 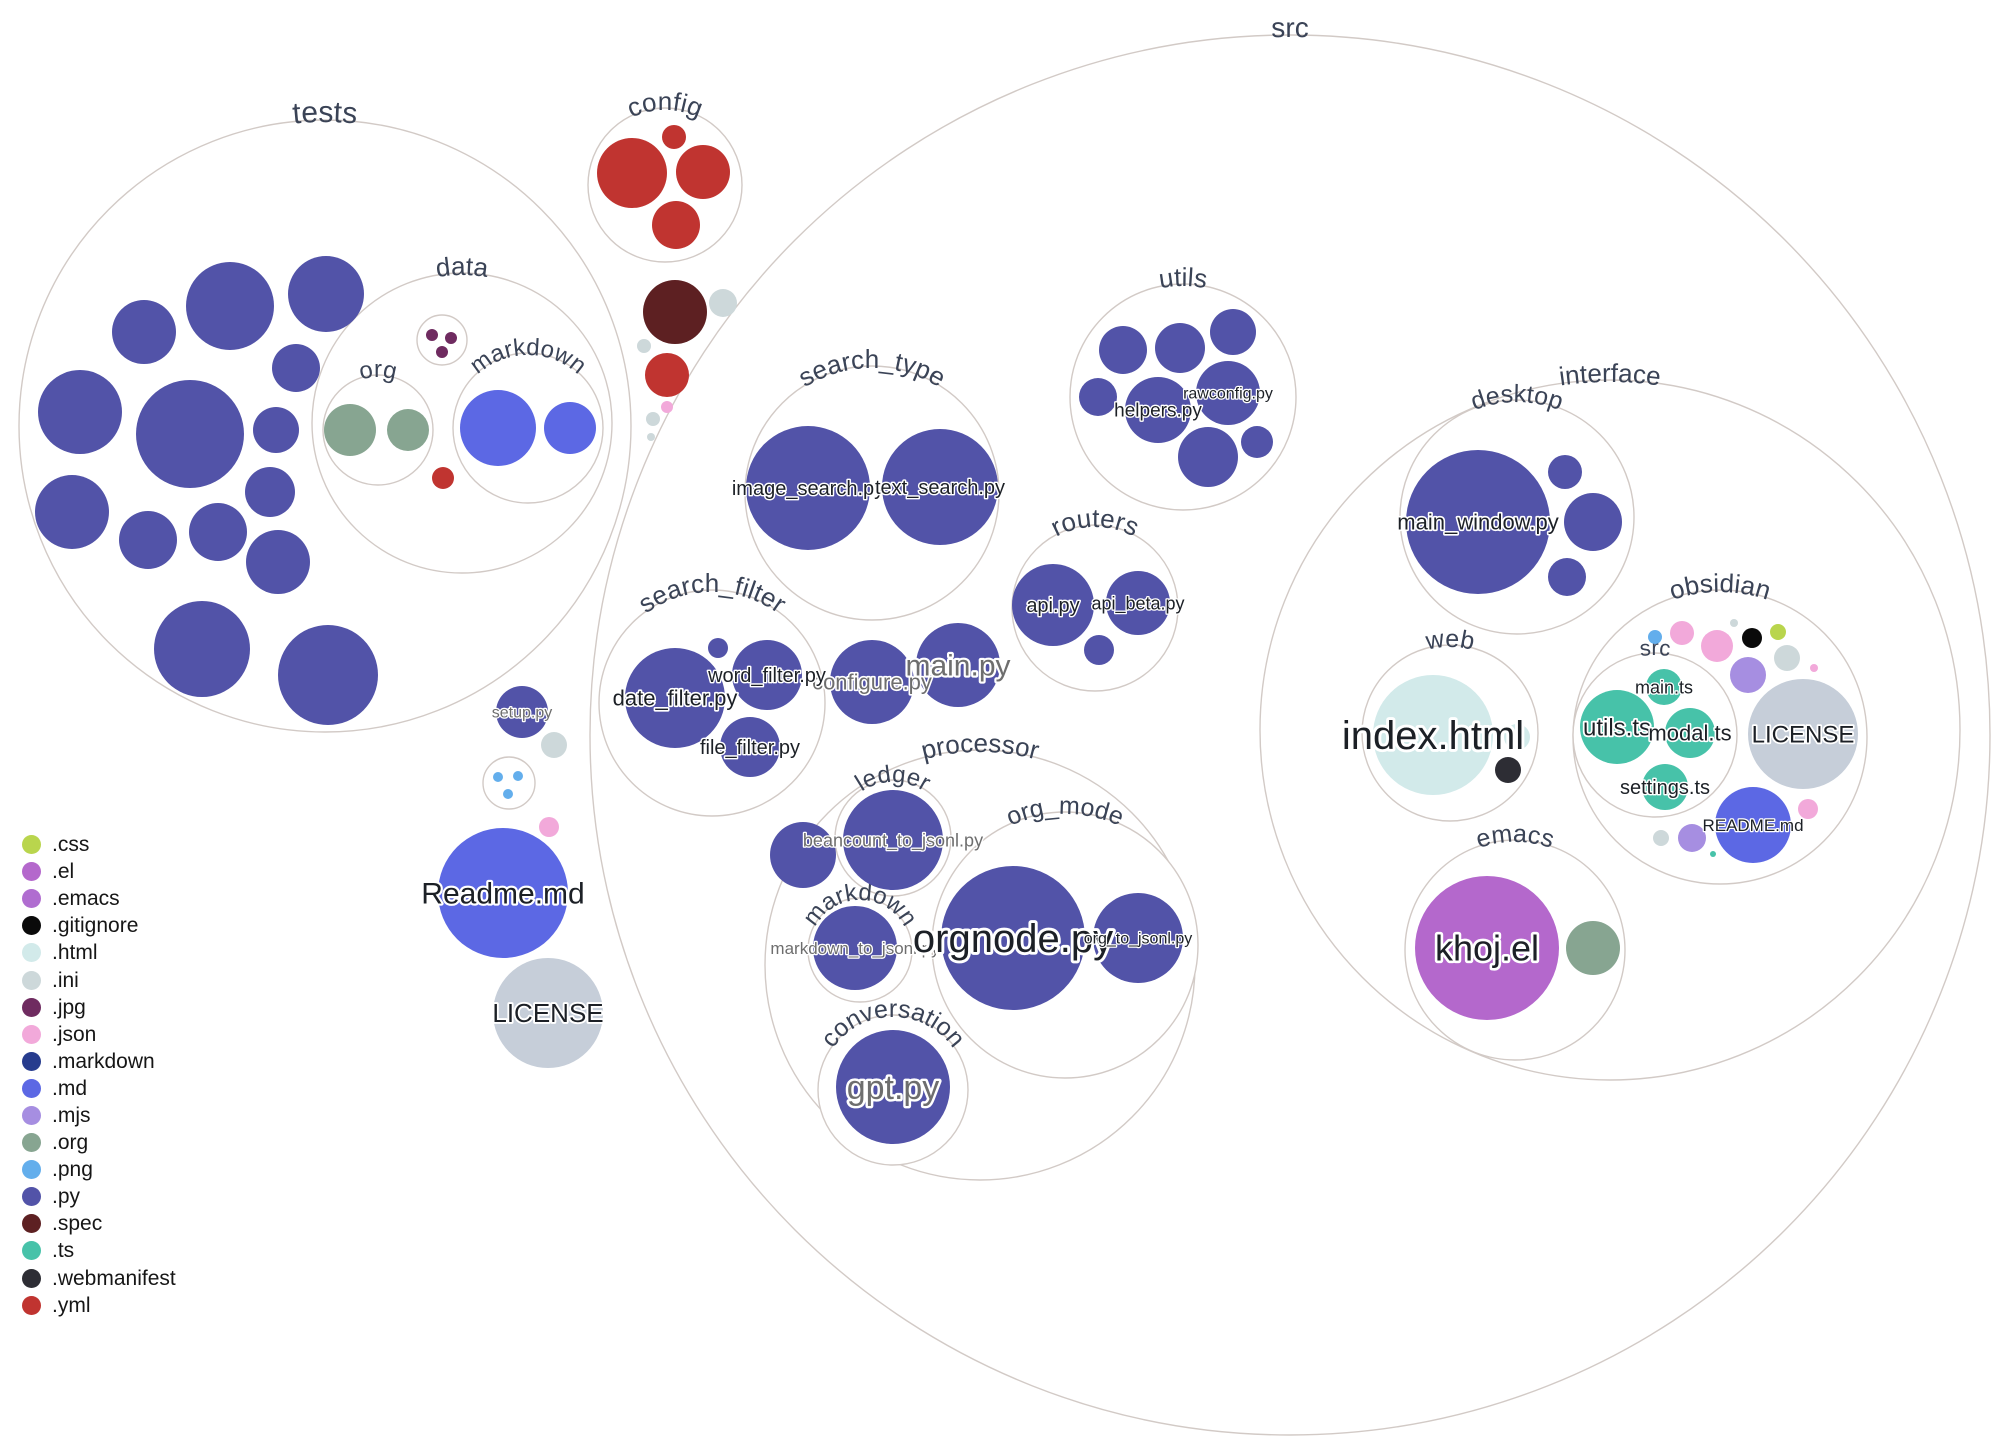 I want to click on legend-label: .mjs, so click(x=71, y=1115).